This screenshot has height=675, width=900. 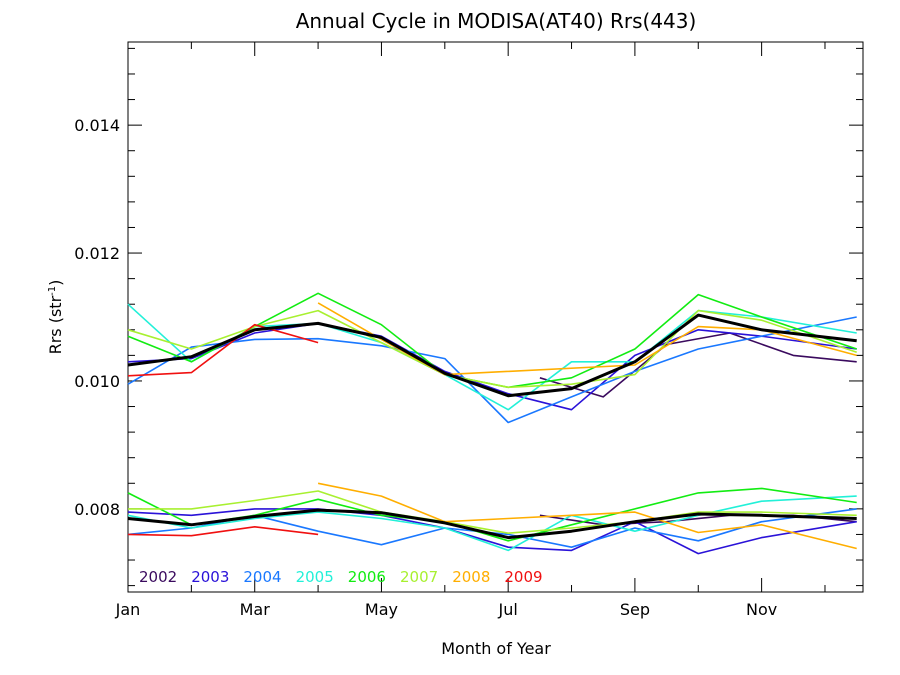 I want to click on legend: 2002 2003 2004 2005 2006 2007 2008 2009, so click(x=341, y=577).